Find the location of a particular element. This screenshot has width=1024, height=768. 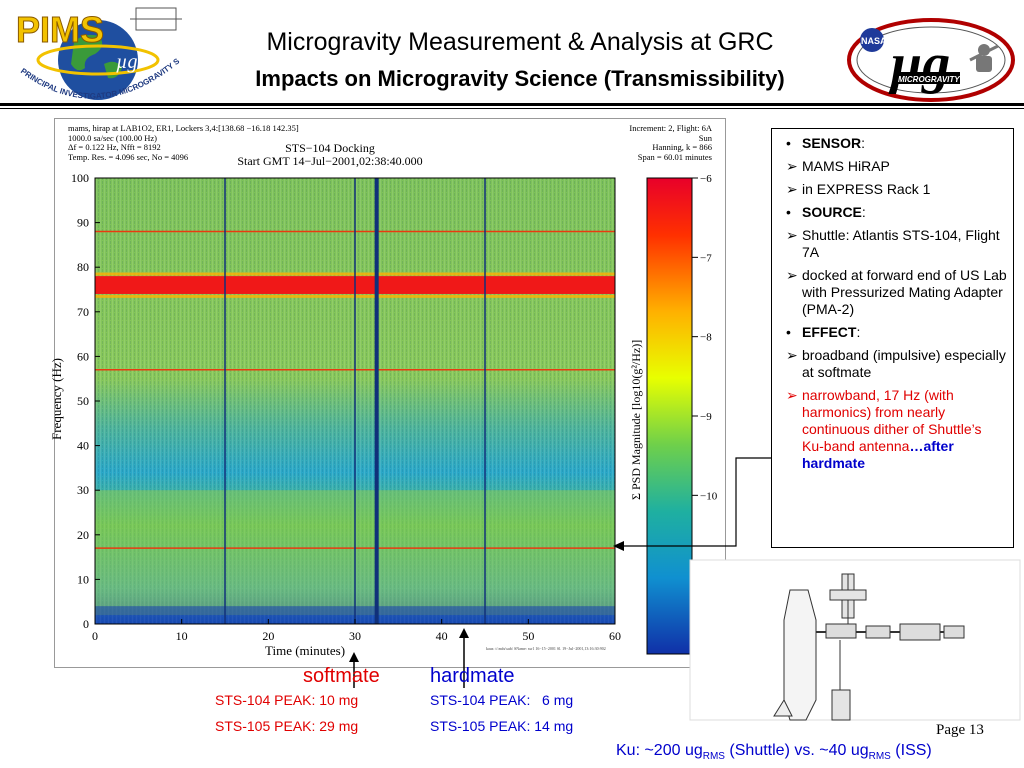

softmate-arrow is located at coordinates (354, 670).